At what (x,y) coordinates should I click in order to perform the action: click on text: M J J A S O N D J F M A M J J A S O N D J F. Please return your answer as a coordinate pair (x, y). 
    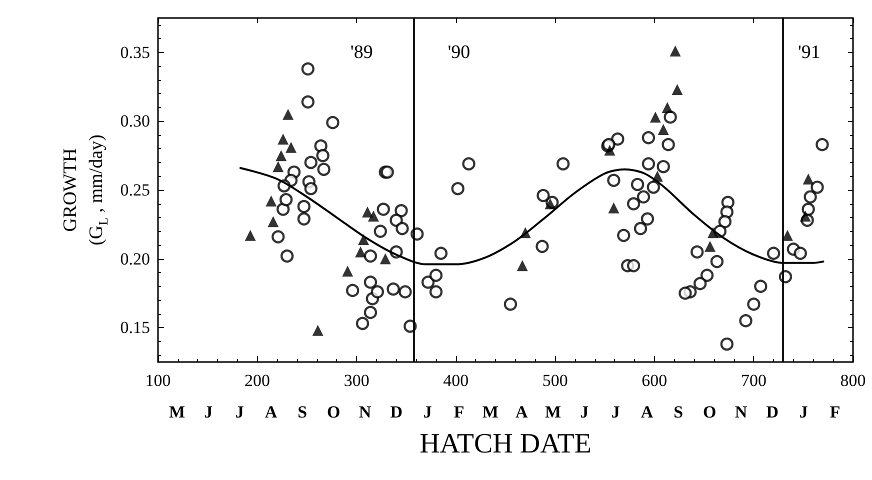
    Looking at the image, I should click on (504, 412).